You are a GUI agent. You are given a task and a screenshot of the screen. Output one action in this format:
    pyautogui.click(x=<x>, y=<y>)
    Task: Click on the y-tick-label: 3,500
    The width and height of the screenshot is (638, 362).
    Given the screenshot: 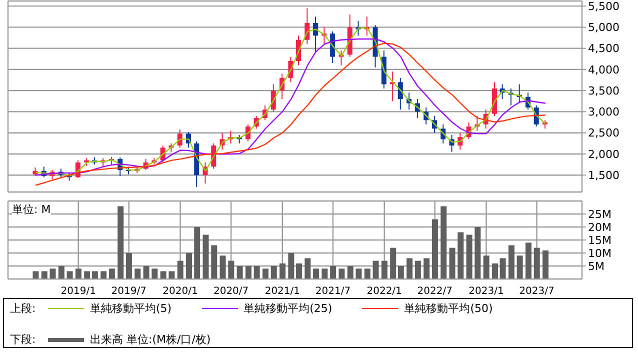 What is the action you would take?
    pyautogui.click(x=604, y=91)
    